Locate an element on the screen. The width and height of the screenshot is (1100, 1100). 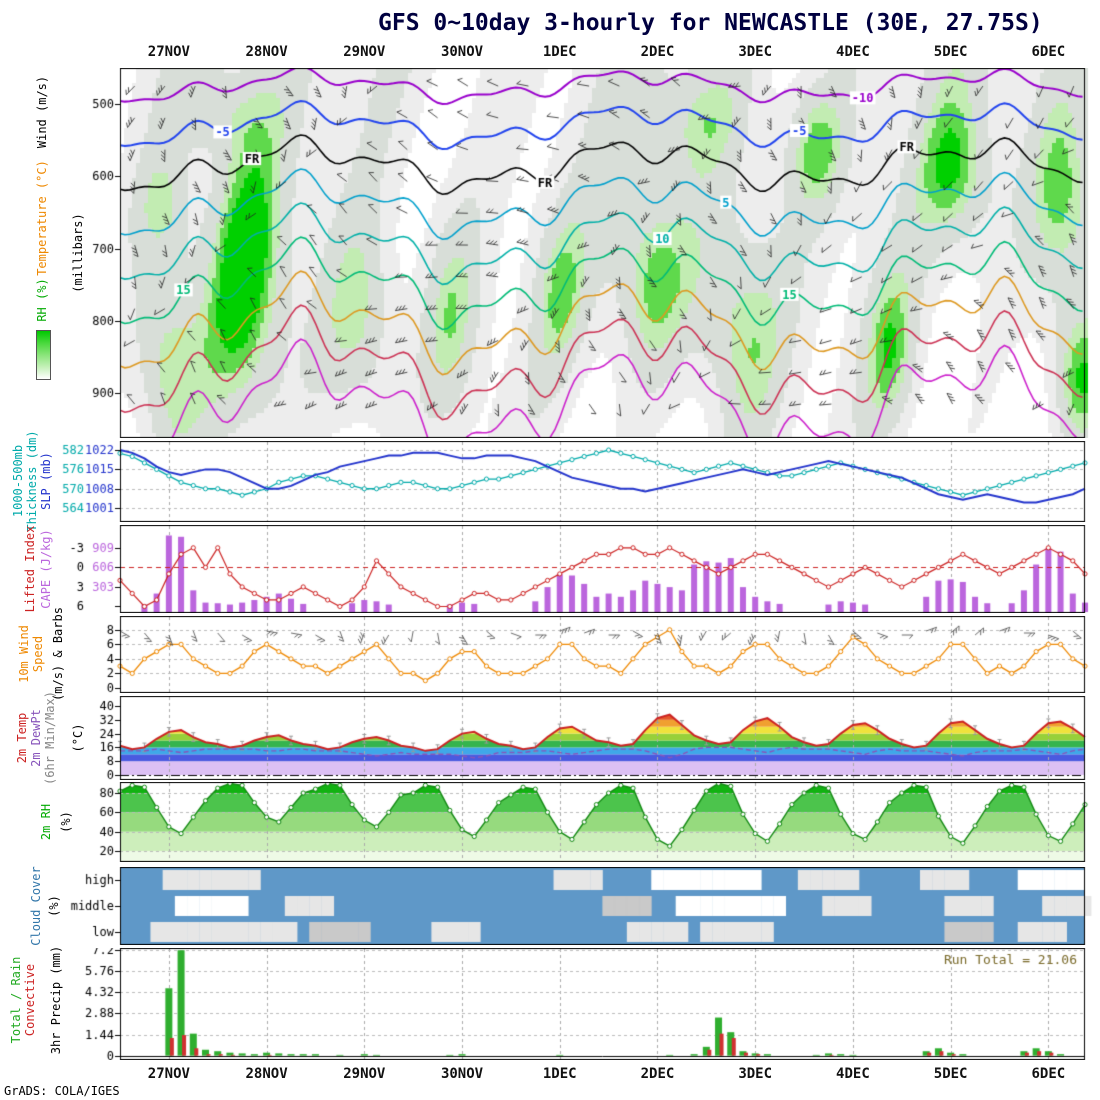
panel-temp2m is located at coordinates (550, 738).